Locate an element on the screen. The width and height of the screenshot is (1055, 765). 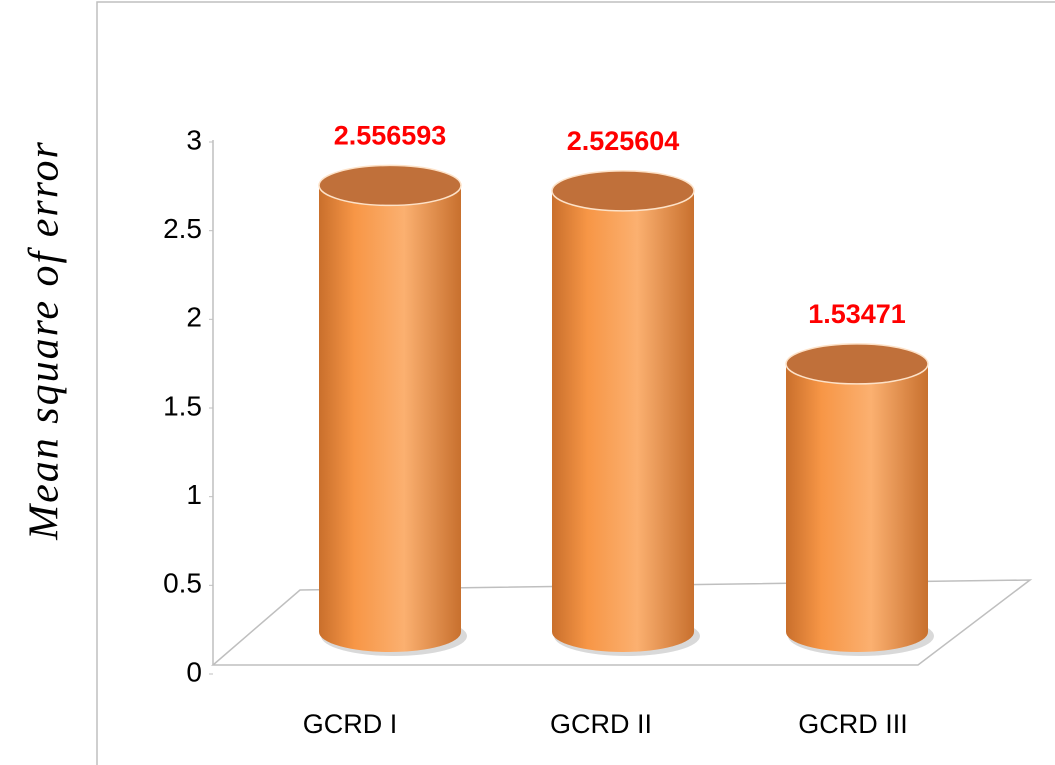
y-tick-label: 0.5 is located at coordinates (182, 583).